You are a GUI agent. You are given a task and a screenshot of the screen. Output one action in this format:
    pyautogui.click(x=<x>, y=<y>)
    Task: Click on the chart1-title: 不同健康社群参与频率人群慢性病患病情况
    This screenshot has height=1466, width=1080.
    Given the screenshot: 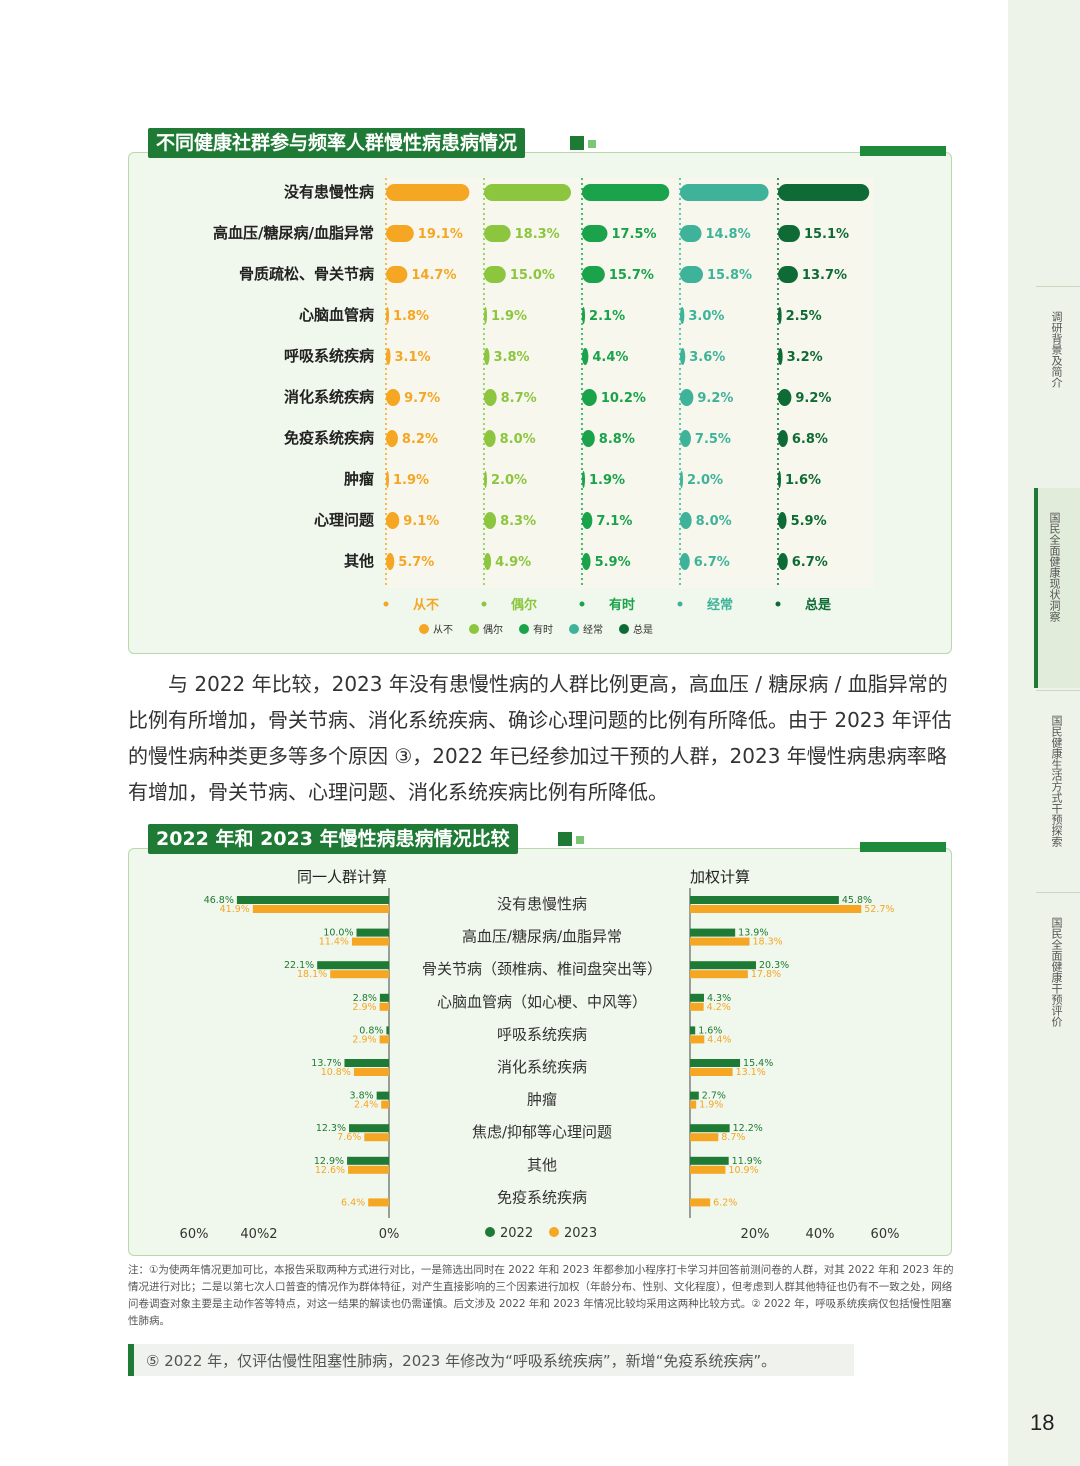 What is the action you would take?
    pyautogui.click(x=337, y=143)
    